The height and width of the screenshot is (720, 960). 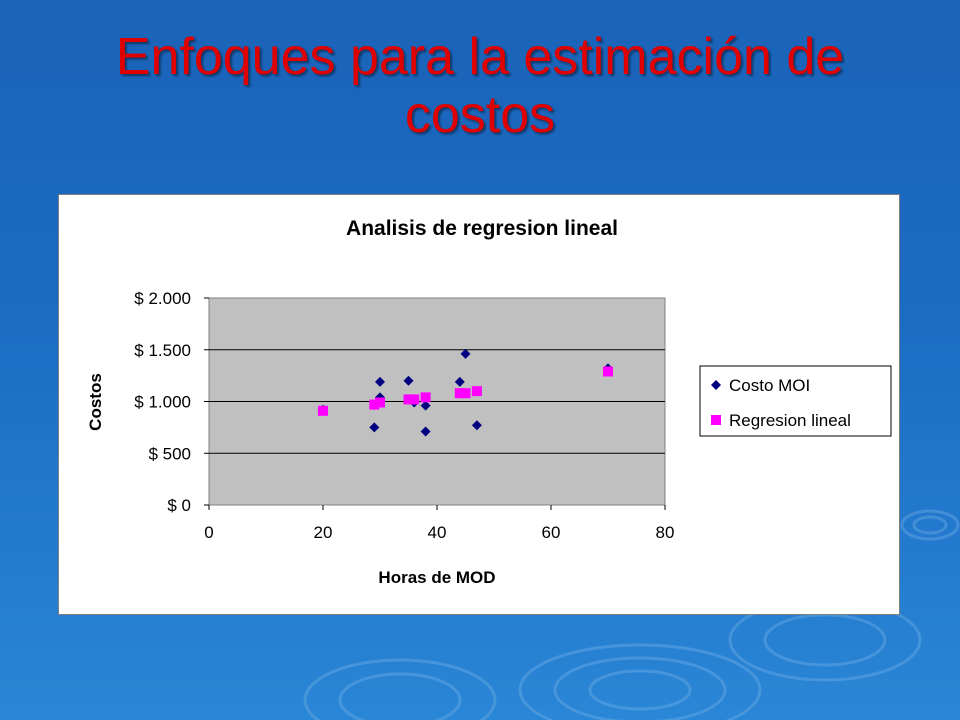 I want to click on y-tick-label: $ 2.000, so click(x=162, y=298).